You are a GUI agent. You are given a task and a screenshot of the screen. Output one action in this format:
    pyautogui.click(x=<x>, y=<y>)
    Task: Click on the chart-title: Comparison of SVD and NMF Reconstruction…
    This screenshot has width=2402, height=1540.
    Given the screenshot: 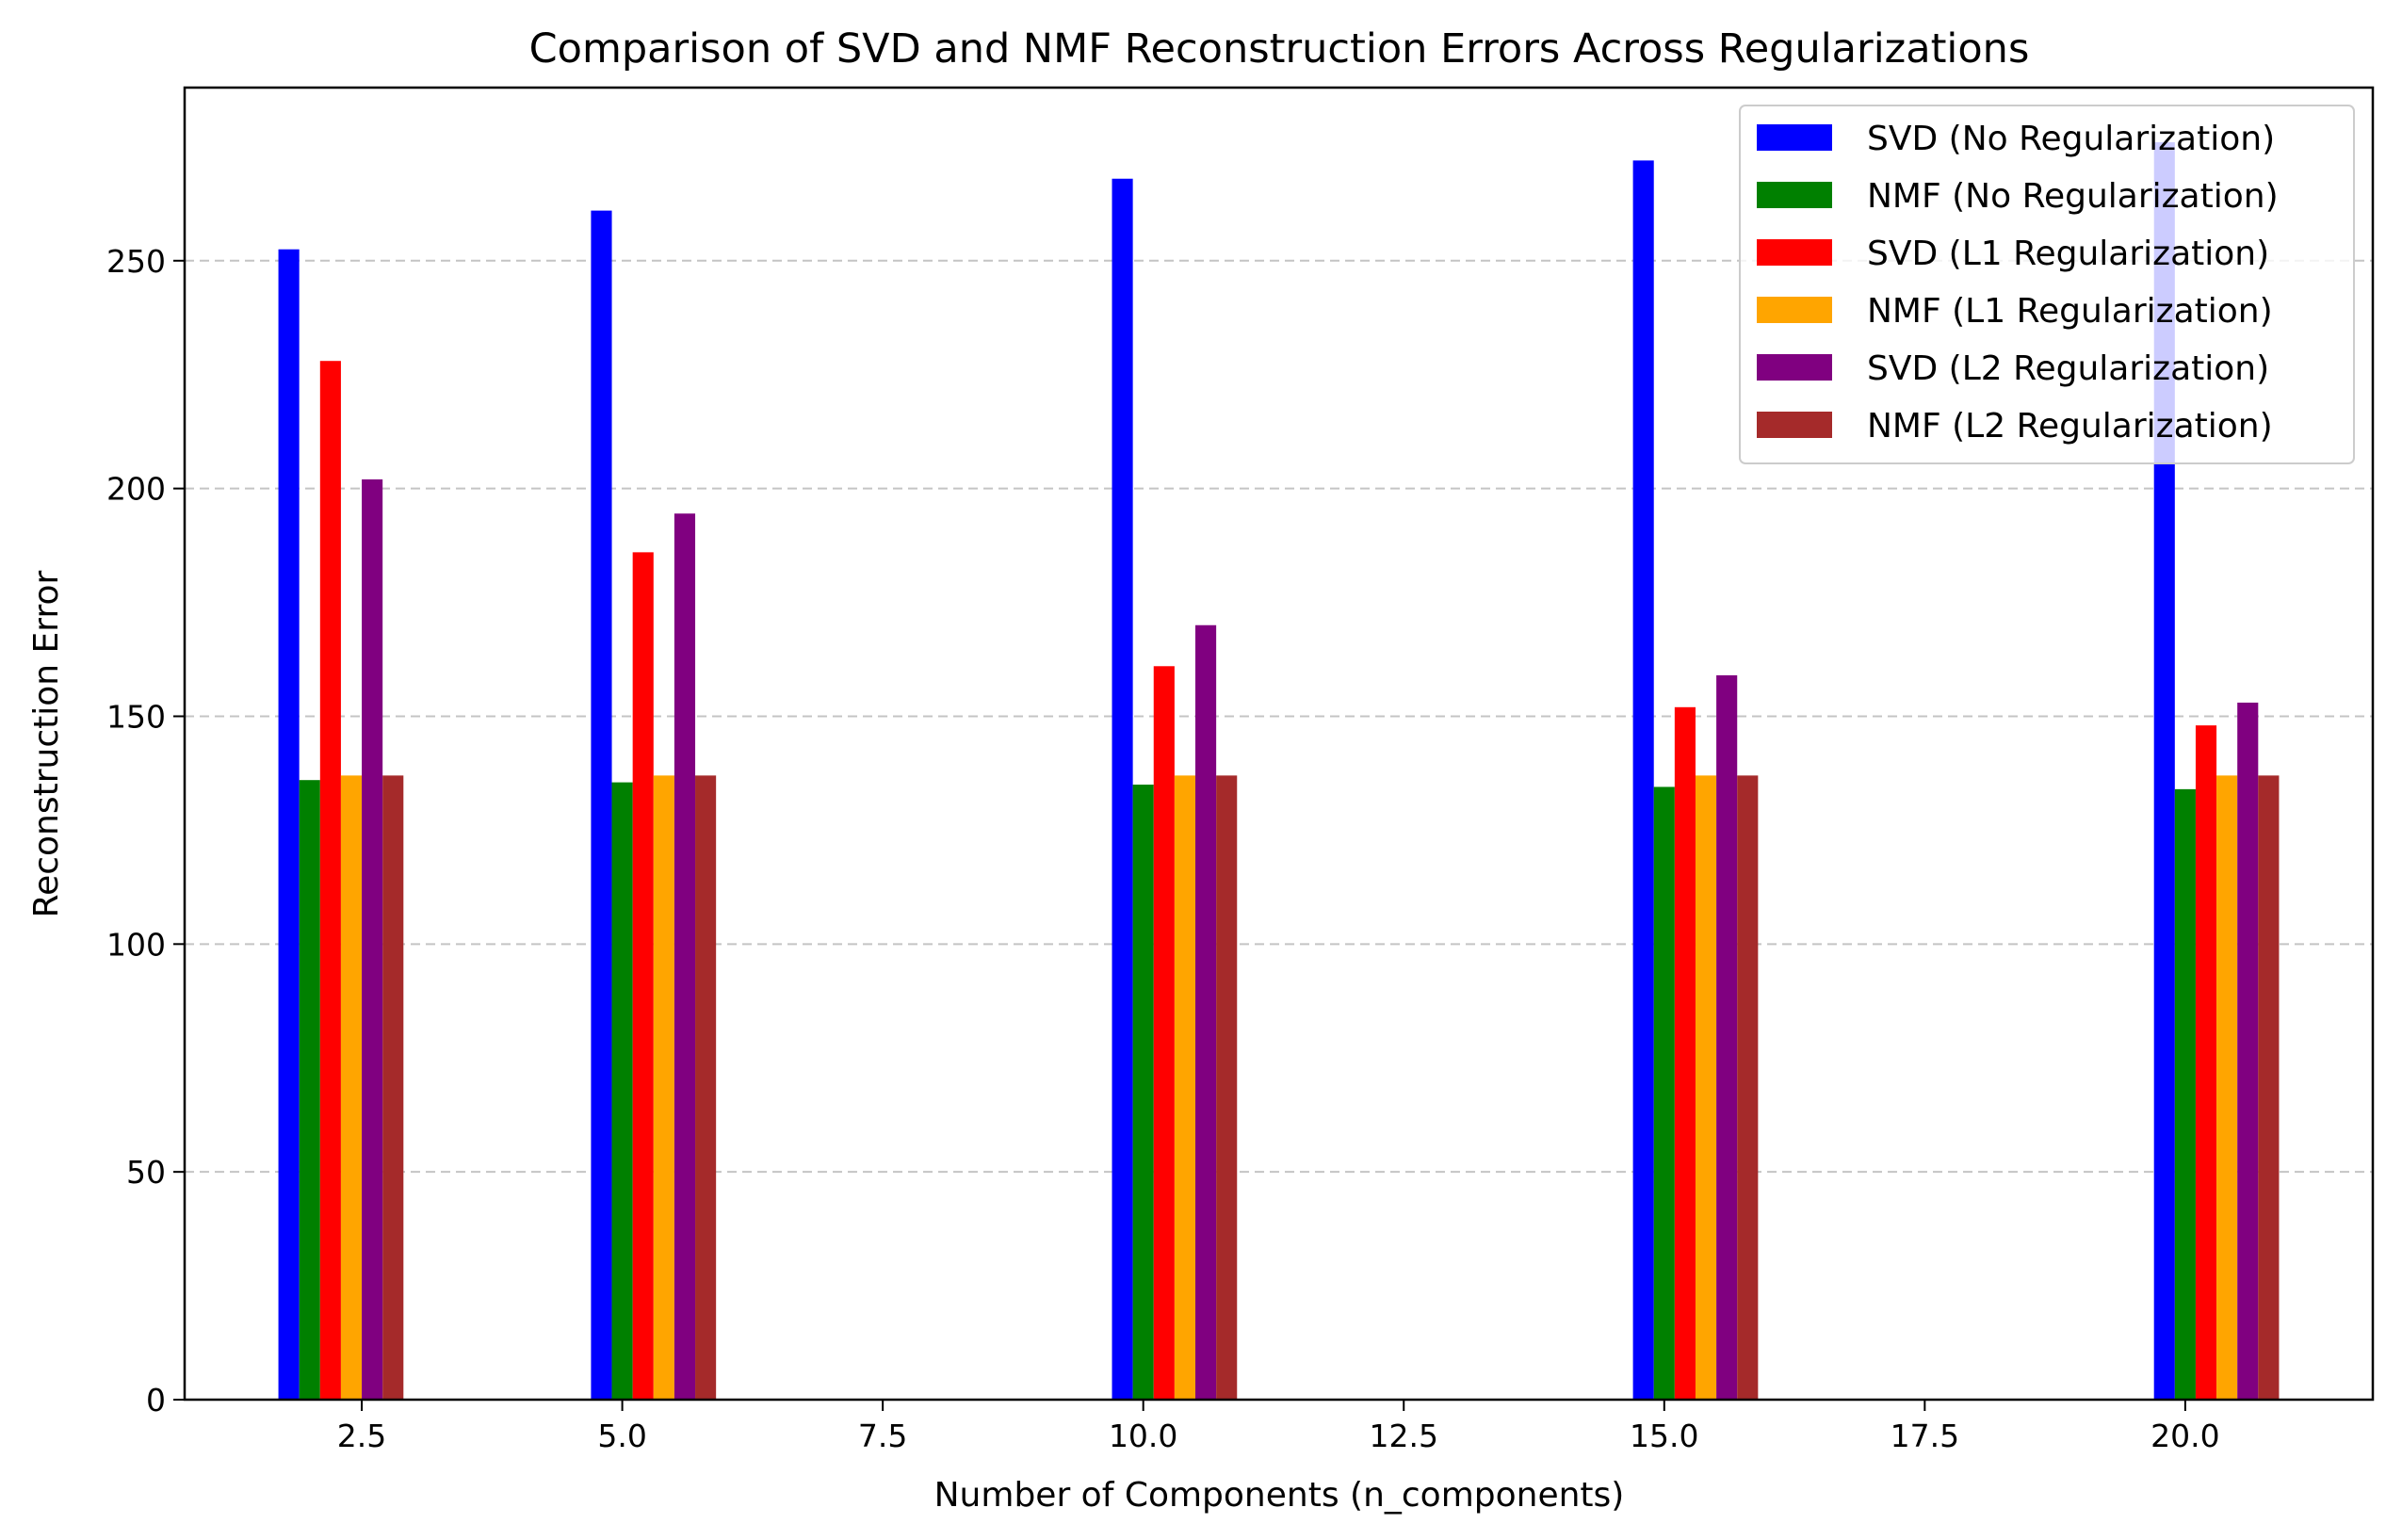 What is the action you would take?
    pyautogui.click(x=1280, y=49)
    